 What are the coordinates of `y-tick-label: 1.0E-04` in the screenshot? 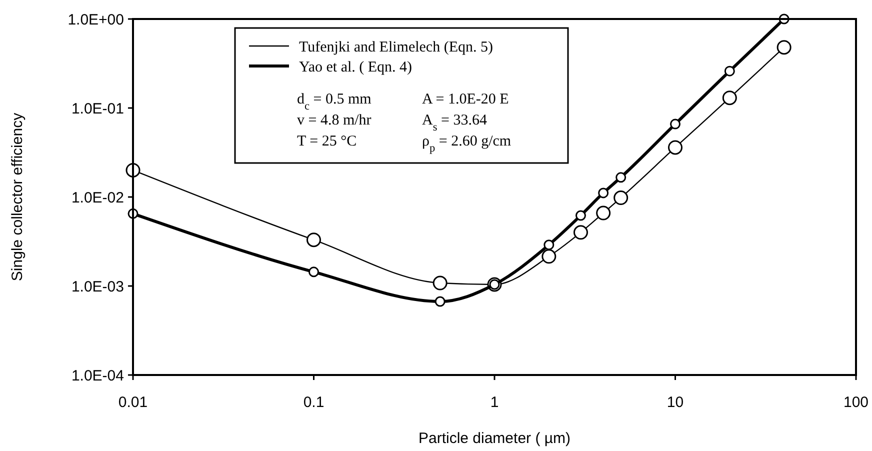 It's located at (97, 375).